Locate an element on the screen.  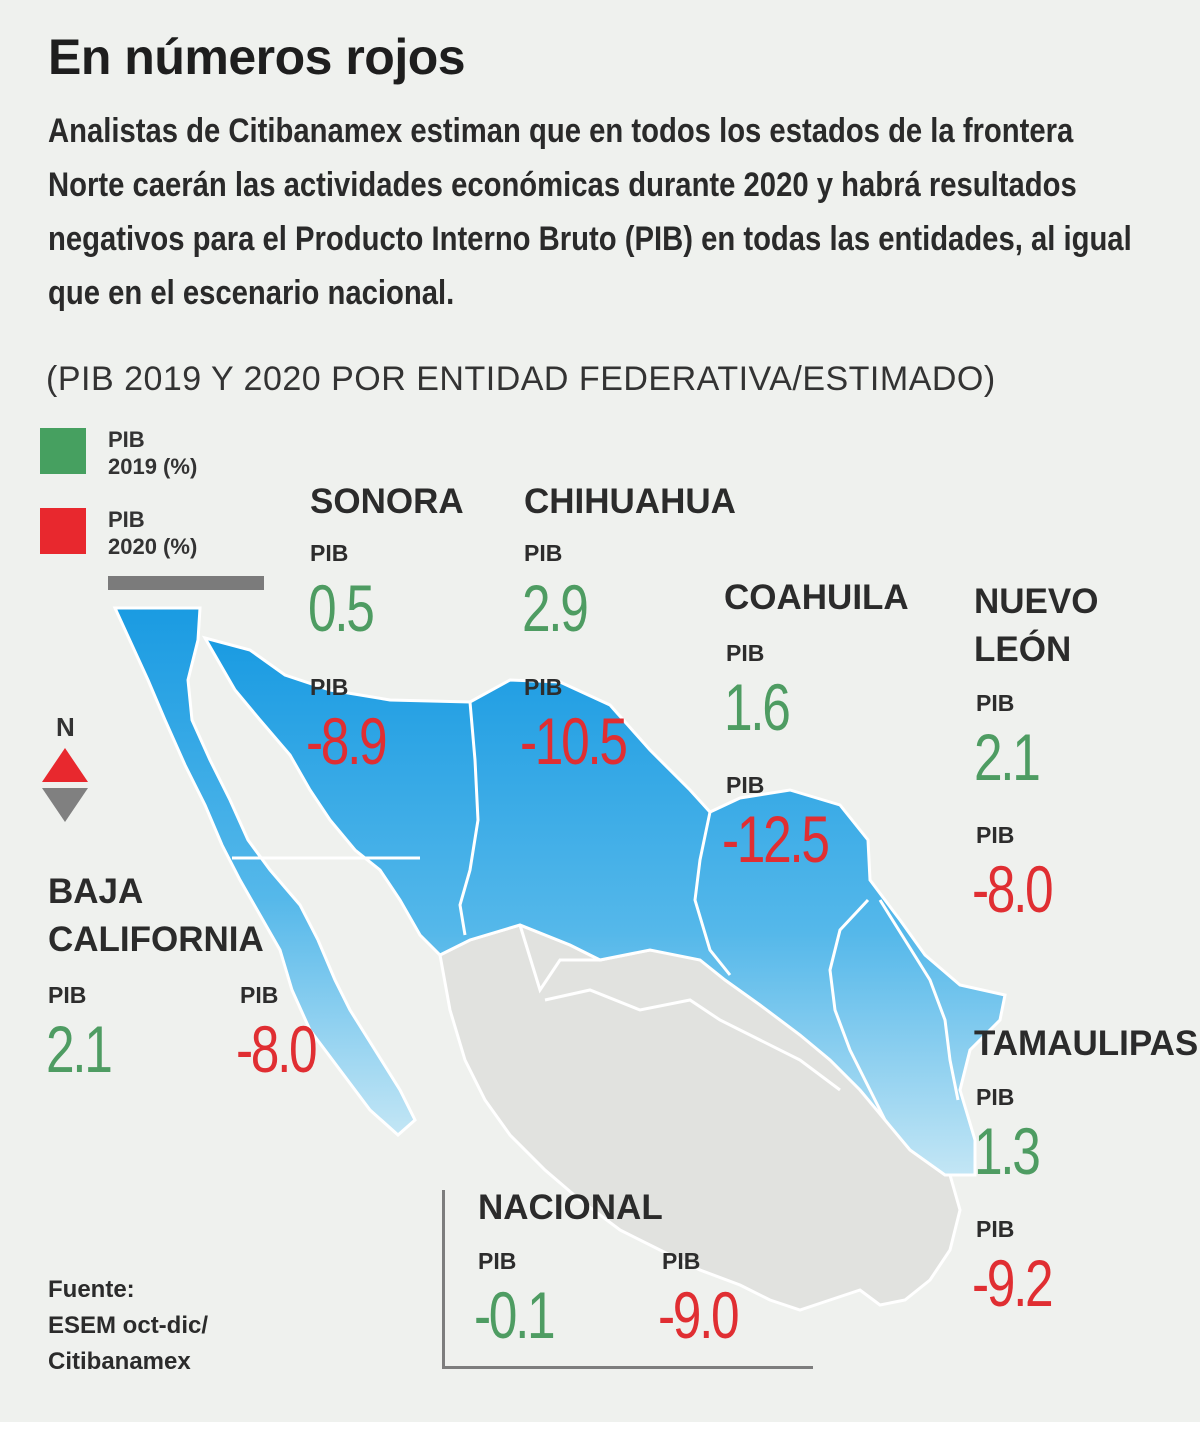
nacional-pib-2020: -9.0 is located at coordinates (699, 1315).